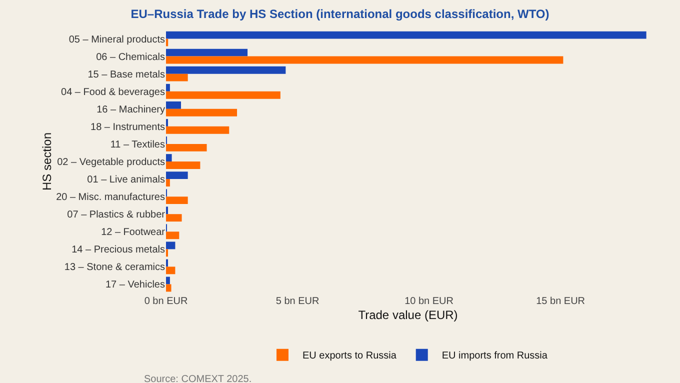  What do you see at coordinates (130, 57) in the screenshot?
I see `y-tick-label: 06 – Chemicals` at bounding box center [130, 57].